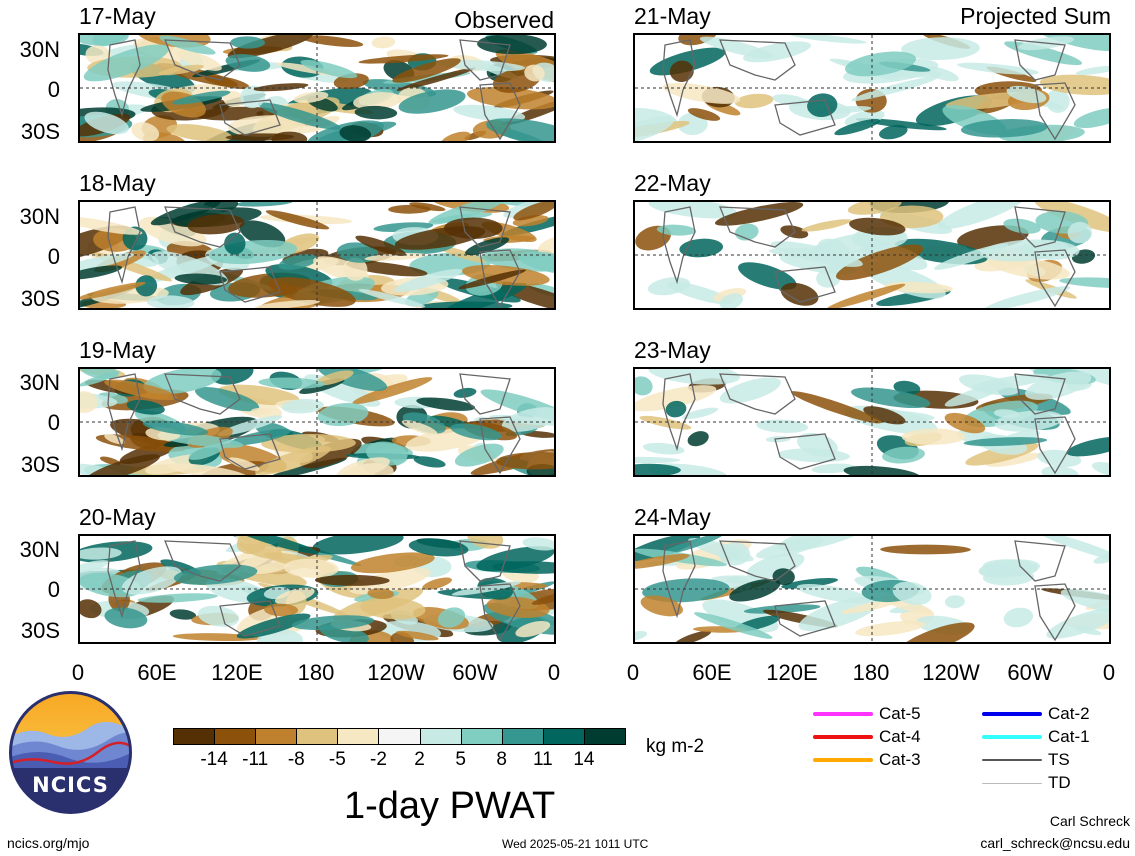 The image size is (1135, 856). What do you see at coordinates (1055, 843) in the screenshot?
I see `footer-email: carl_schreck@ncsu.edu` at bounding box center [1055, 843].